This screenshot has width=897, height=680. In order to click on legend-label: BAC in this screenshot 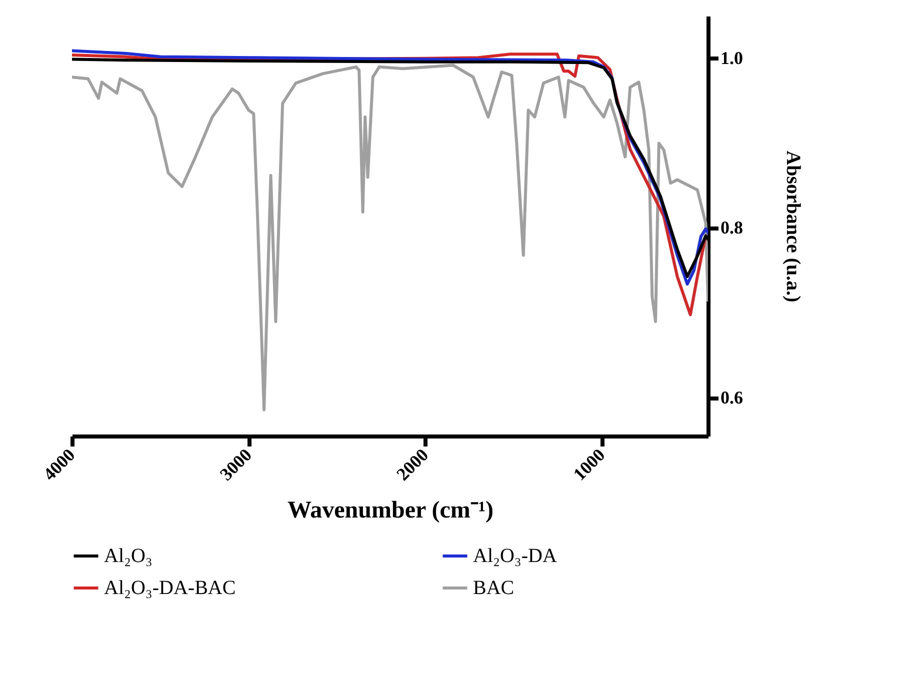, I will do `click(493, 588)`.